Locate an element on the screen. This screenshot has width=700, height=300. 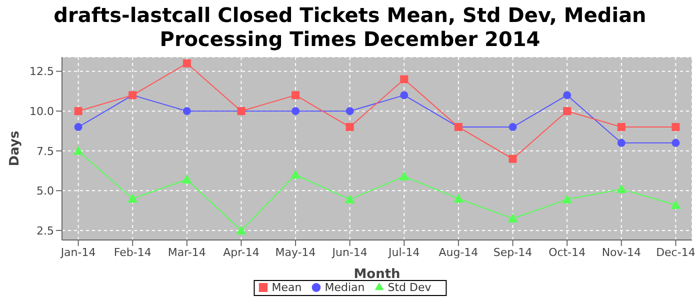
y-tick-label: 12.5 is located at coordinates (42, 71).